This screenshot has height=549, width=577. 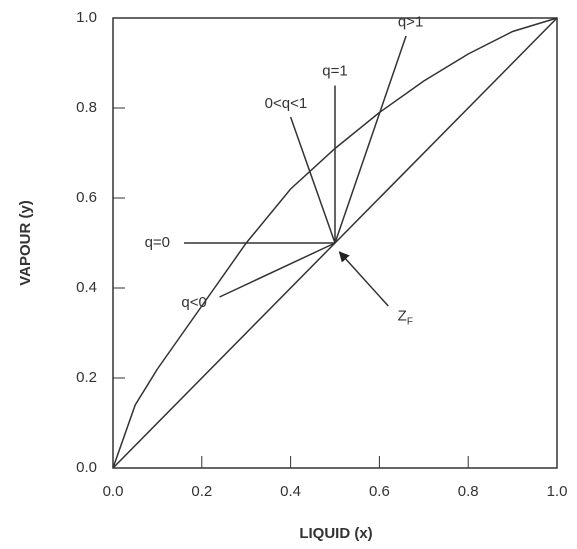 What do you see at coordinates (86, 287) in the screenshot?
I see `y-tick-label: 0.4` at bounding box center [86, 287].